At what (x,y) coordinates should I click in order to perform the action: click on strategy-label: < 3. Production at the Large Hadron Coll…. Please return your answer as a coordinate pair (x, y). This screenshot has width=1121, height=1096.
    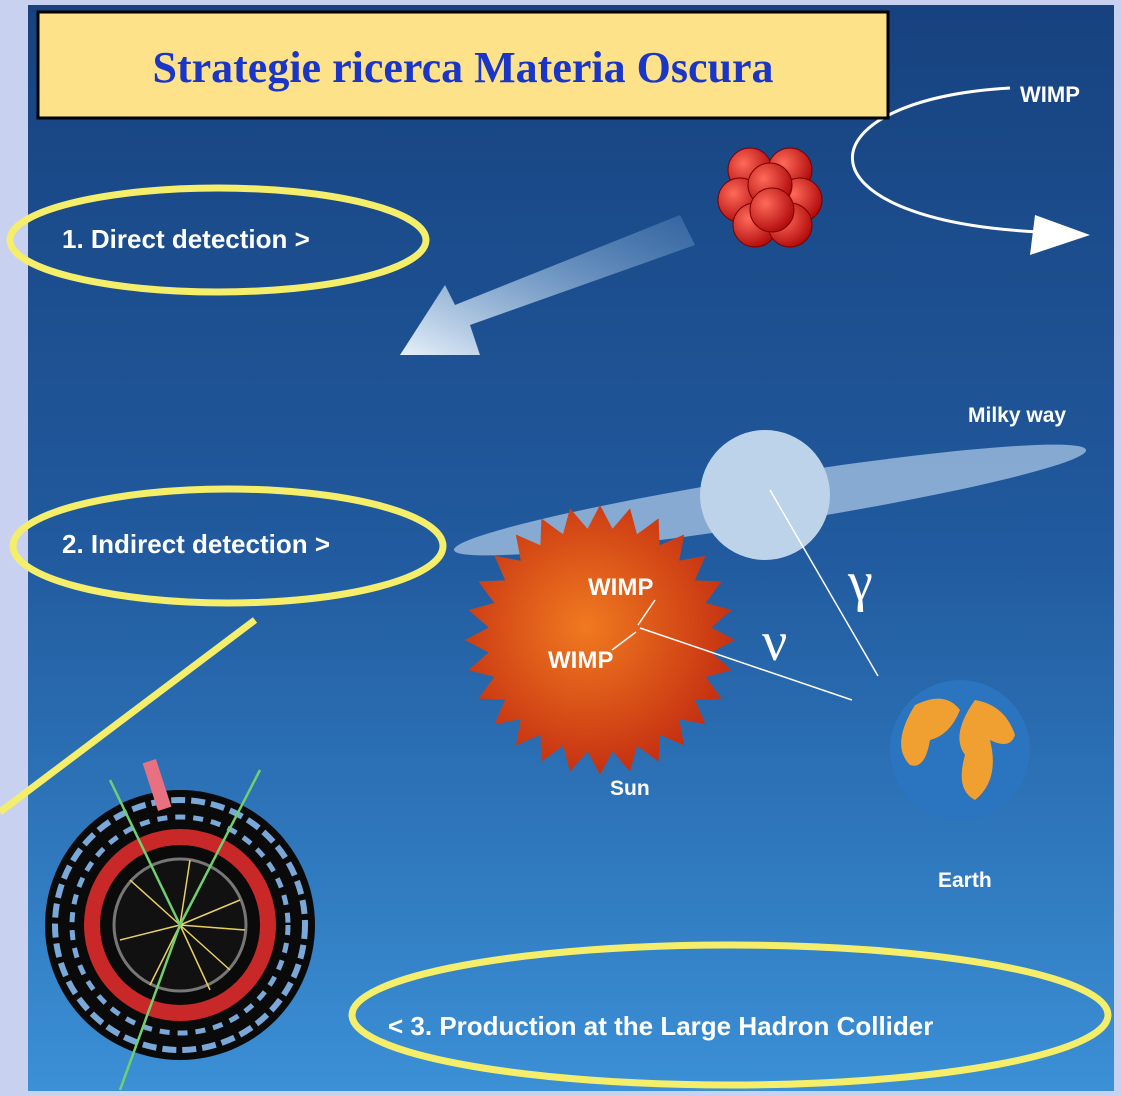
    Looking at the image, I should click on (660, 1026).